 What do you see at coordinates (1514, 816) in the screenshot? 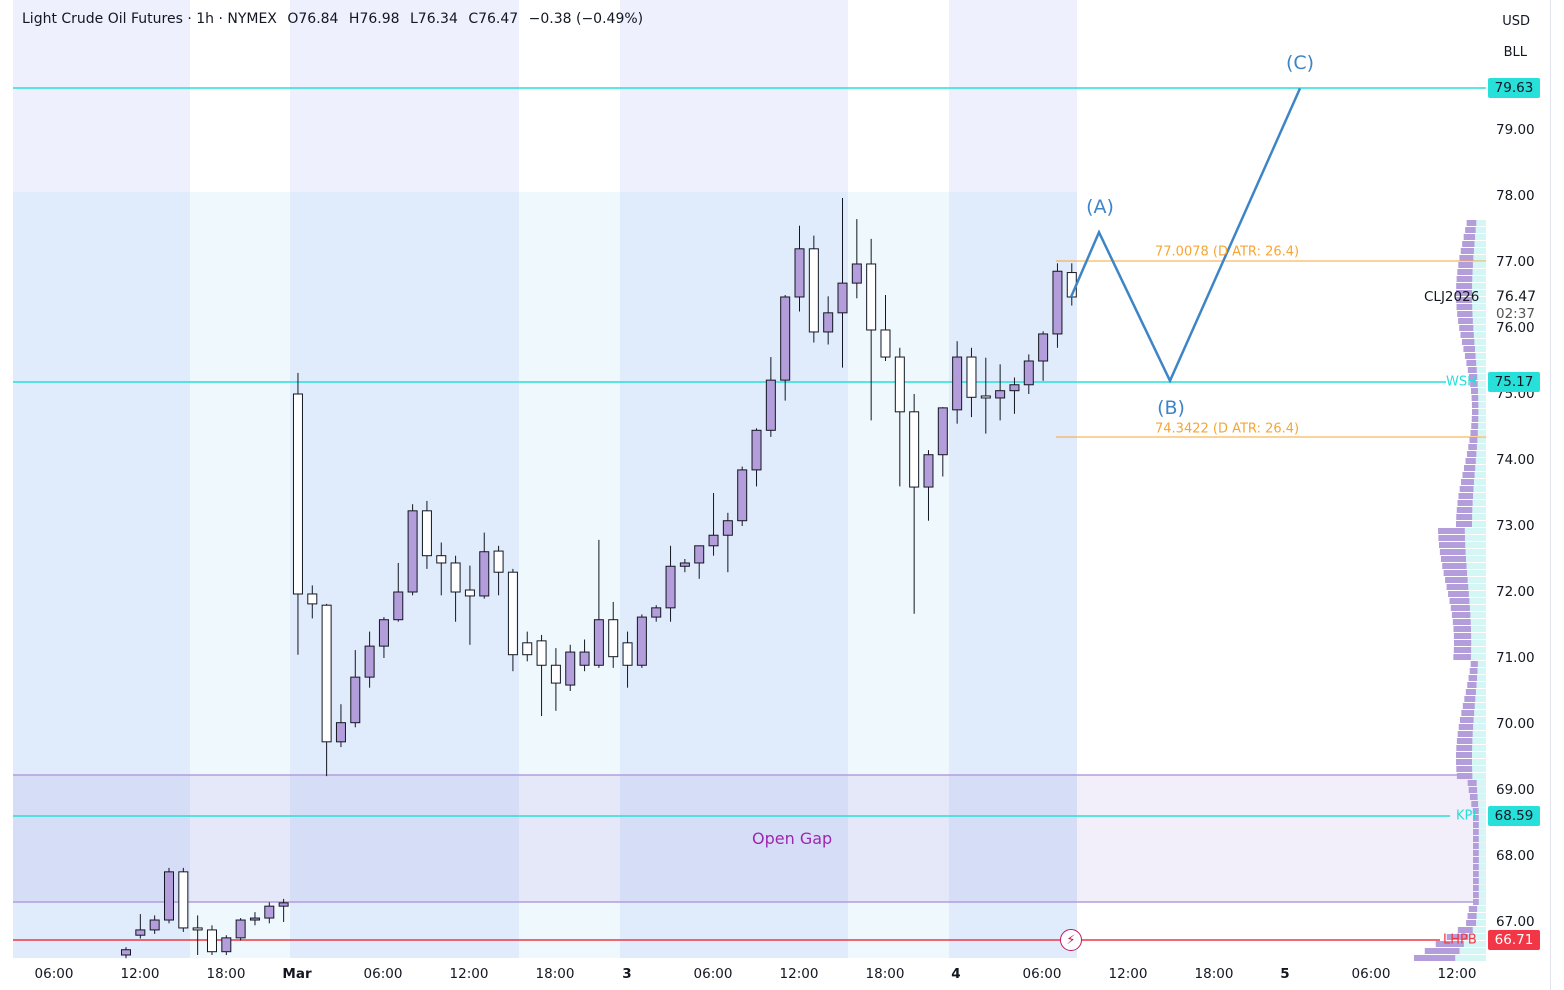
I see `kpi-badge: 68.59` at bounding box center [1514, 816].